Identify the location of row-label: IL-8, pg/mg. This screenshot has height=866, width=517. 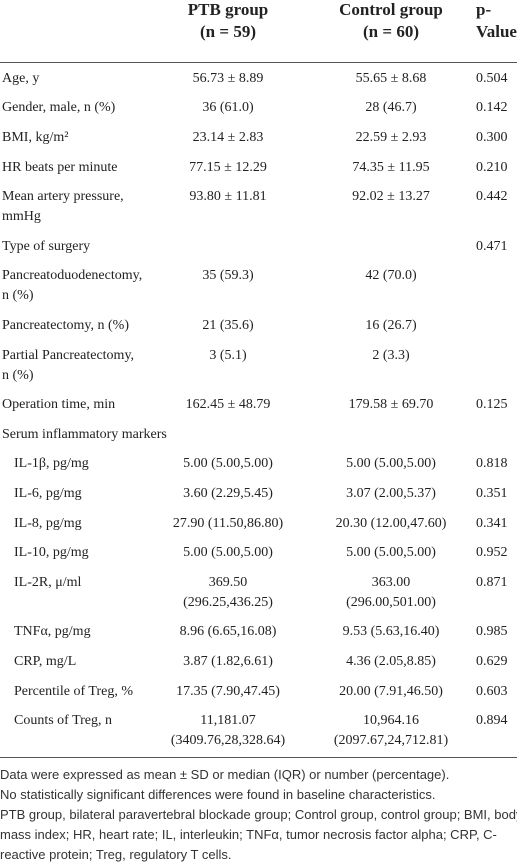
(48, 523).